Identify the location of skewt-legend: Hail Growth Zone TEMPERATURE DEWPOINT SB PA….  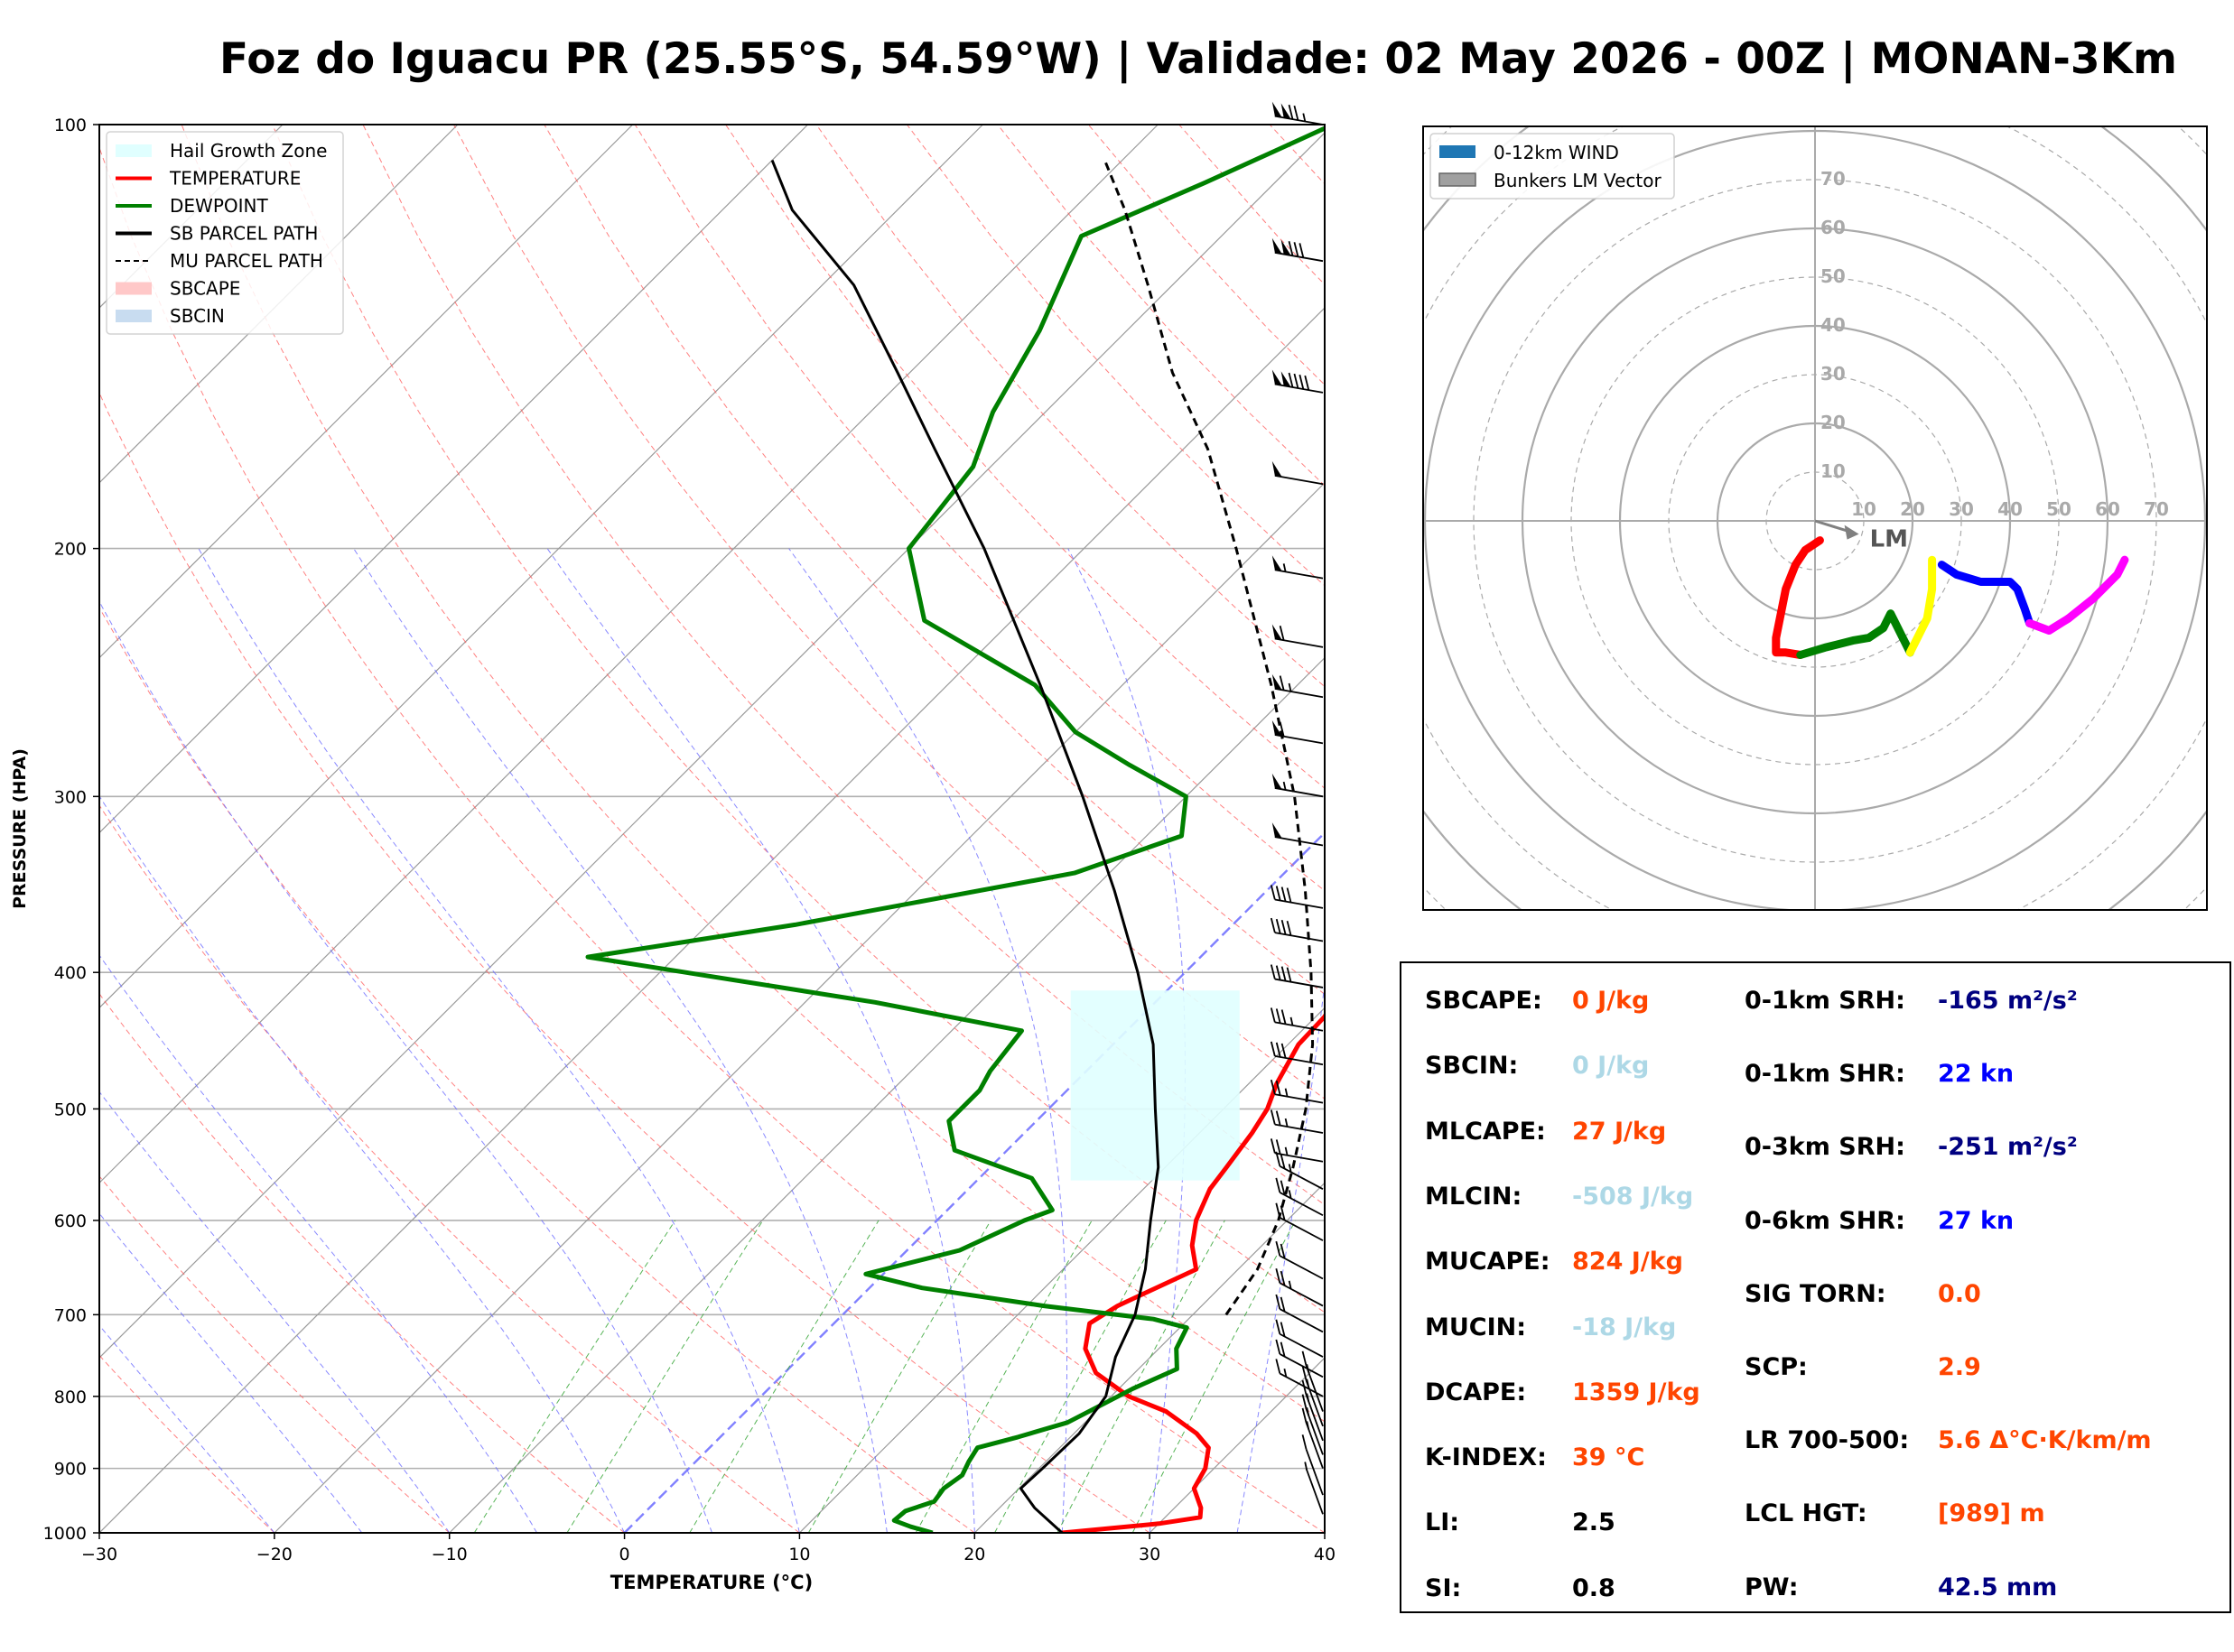
(225, 233).